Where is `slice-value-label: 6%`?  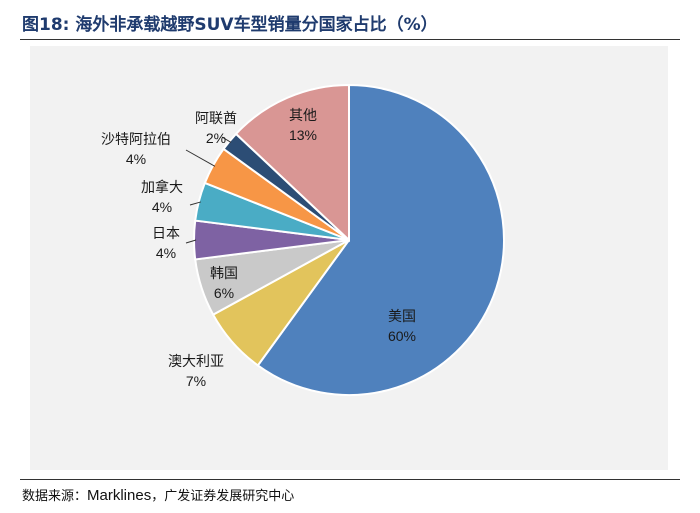
slice-value-label: 6% is located at coordinates (224, 293).